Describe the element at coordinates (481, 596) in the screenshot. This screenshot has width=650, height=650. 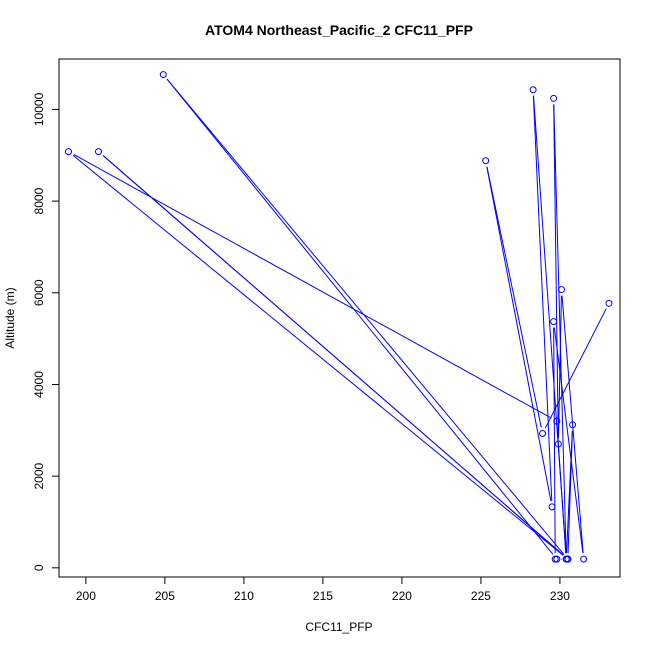
I see `x-tick-label: 225` at that location.